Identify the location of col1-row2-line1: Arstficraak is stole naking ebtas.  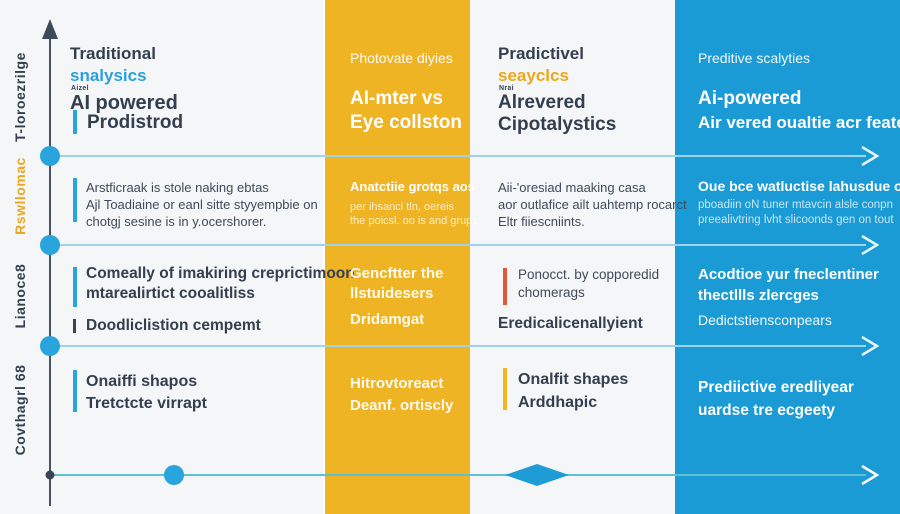
(177, 187).